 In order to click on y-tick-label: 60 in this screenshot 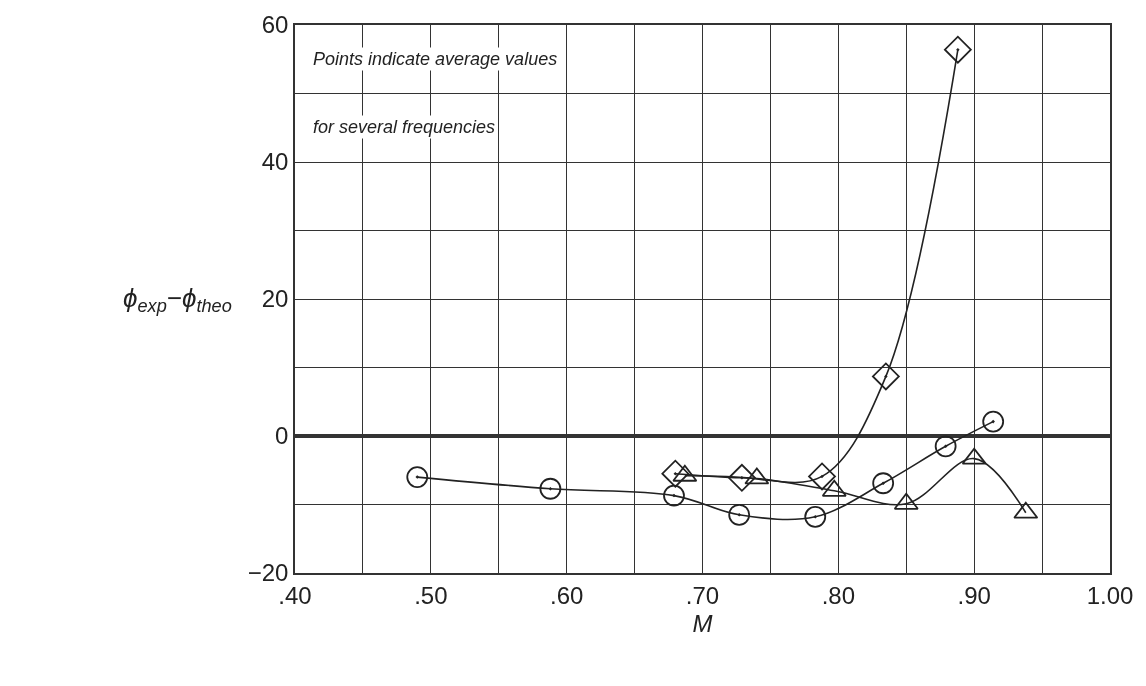, I will do `click(275, 25)`.